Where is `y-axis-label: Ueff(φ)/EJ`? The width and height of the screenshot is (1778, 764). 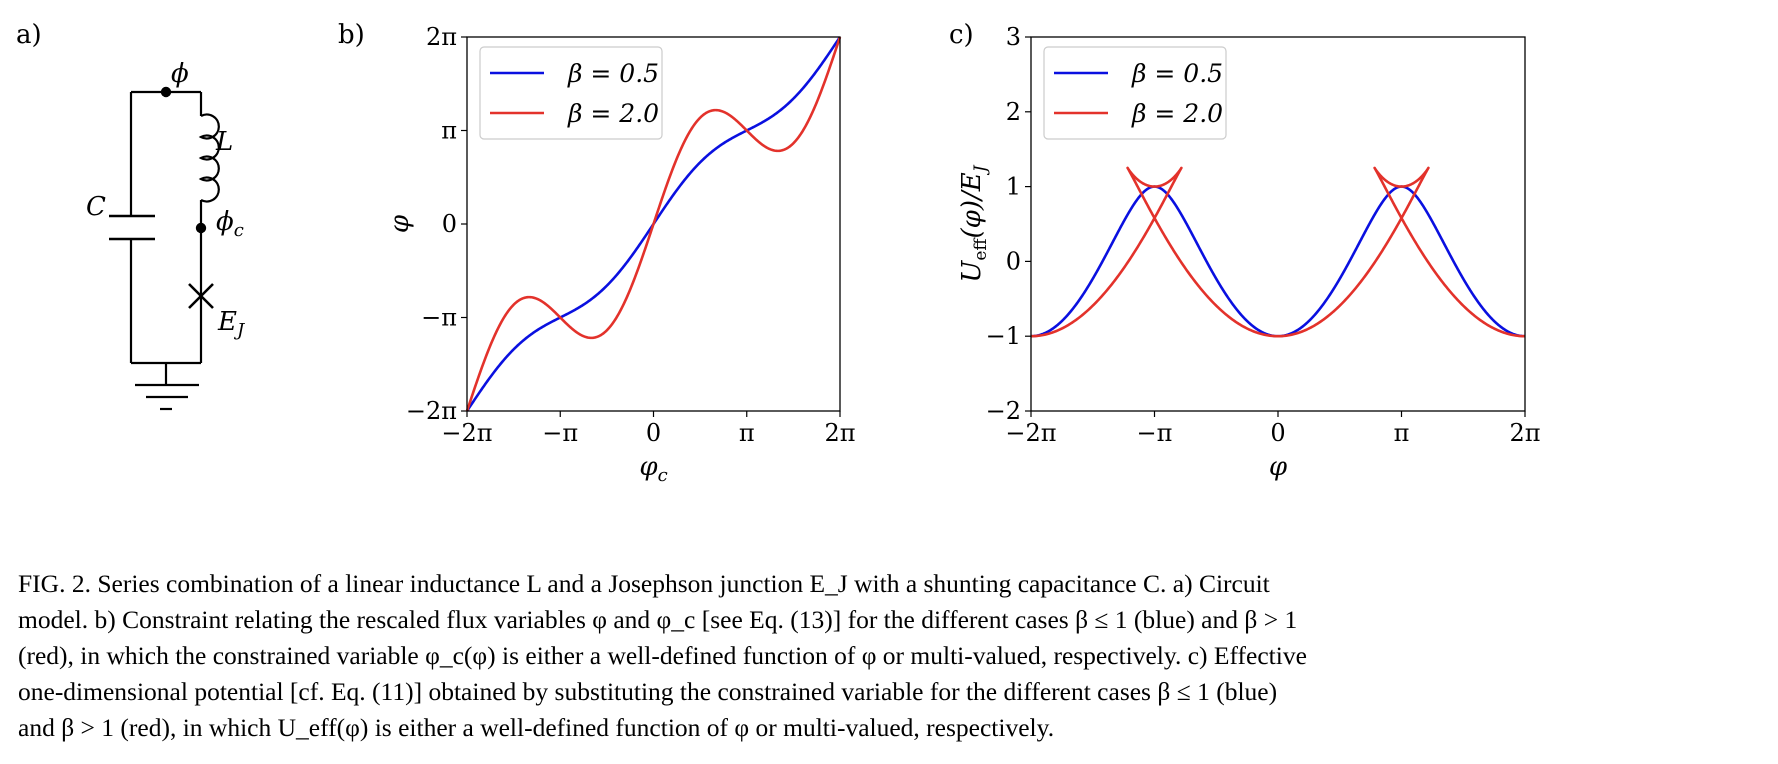
y-axis-label: Ueff(φ)/EJ is located at coordinates (974, 223).